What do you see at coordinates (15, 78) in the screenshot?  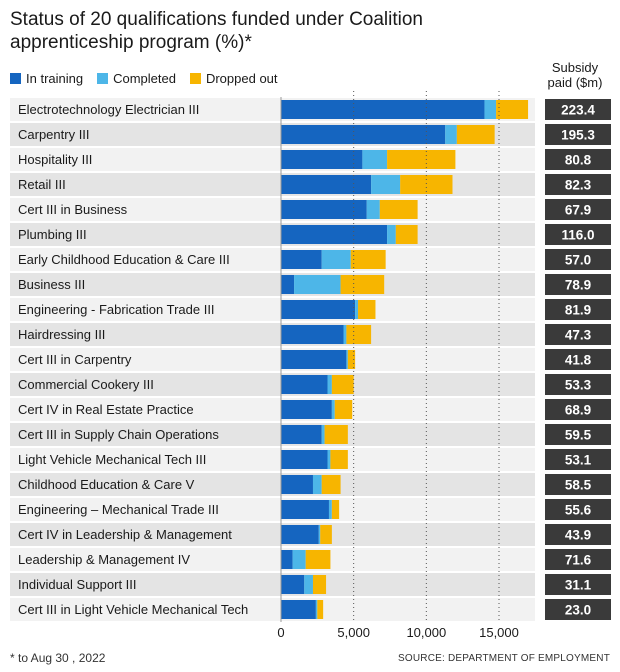 I see `legend-swatch-in-training` at bounding box center [15, 78].